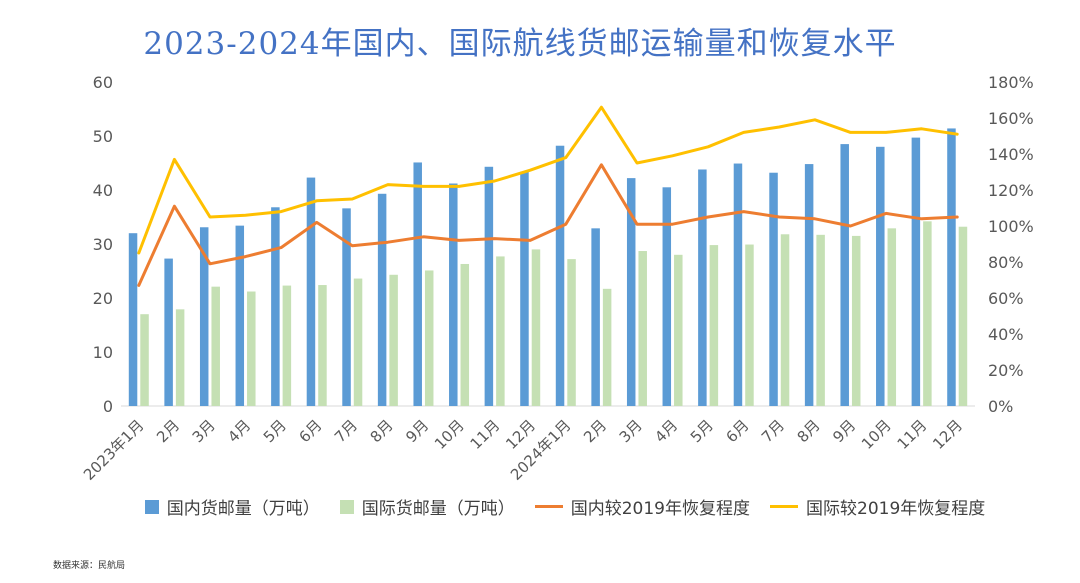 The height and width of the screenshot is (583, 1080). Describe the element at coordinates (151, 506) in the screenshot. I see `legend-swatch-domestic-volume` at that location.